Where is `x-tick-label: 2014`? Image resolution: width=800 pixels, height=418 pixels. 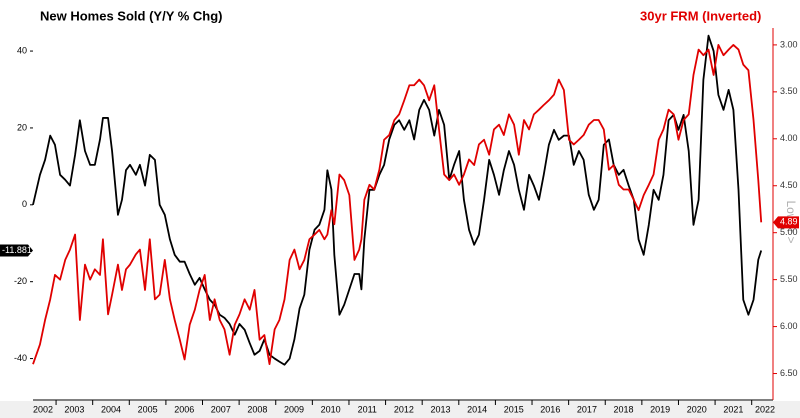
x-tick-label: 2014 is located at coordinates (477, 409).